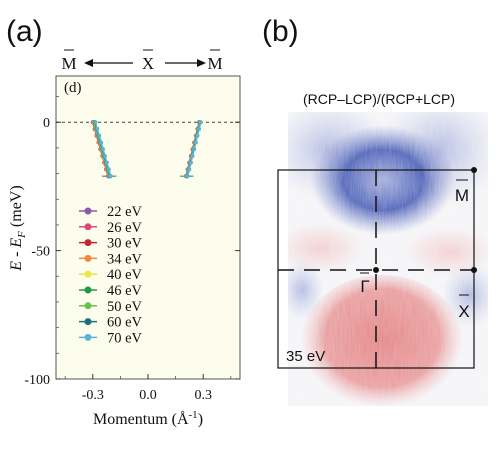 The height and width of the screenshot is (452, 499). Describe the element at coordinates (201, 63) in the screenshot. I see `arrow-right-head` at that location.